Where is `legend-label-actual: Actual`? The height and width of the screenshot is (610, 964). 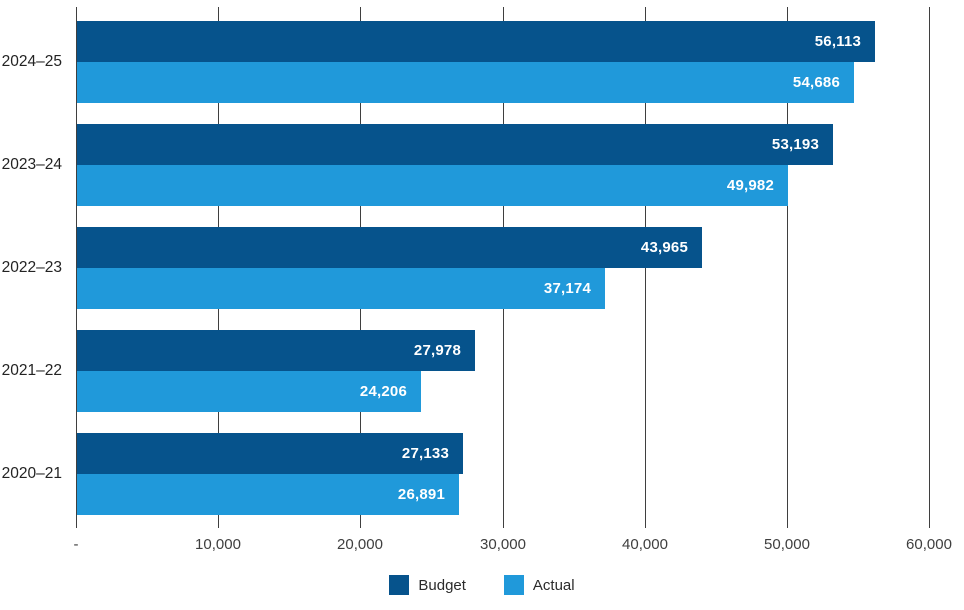
legend-label-actual: Actual is located at coordinates (553, 585).